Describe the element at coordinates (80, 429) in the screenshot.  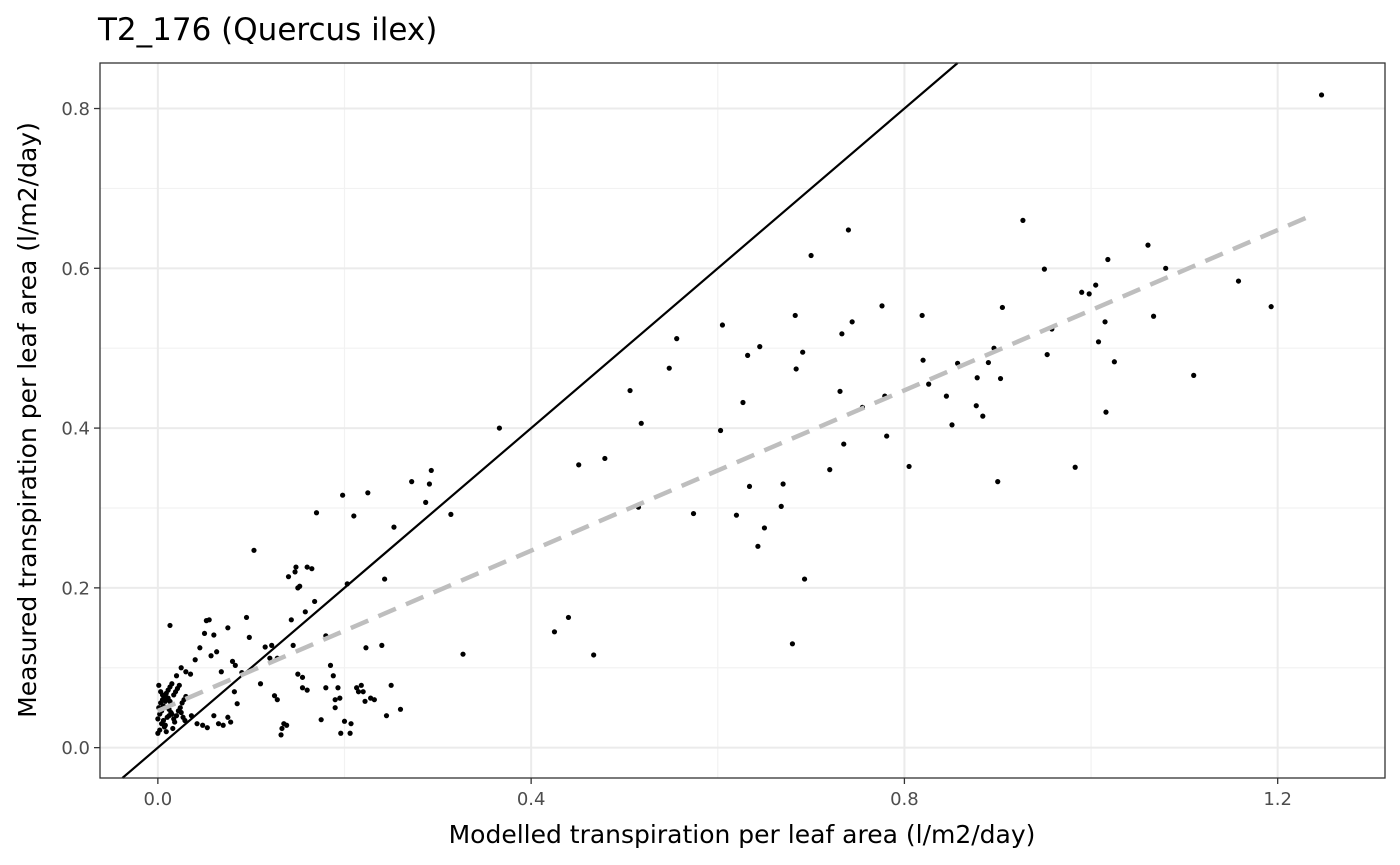
I see `y-axis: 0.0 0.2 0.4 0.6 0.8` at that location.